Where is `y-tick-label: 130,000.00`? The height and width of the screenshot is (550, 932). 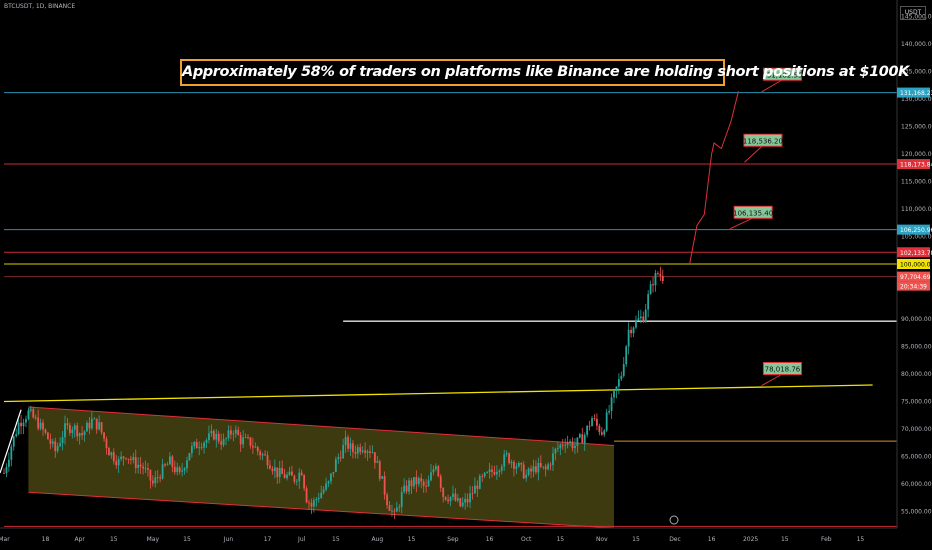
y-tick-label: 130,000.00 is located at coordinates (916, 99).